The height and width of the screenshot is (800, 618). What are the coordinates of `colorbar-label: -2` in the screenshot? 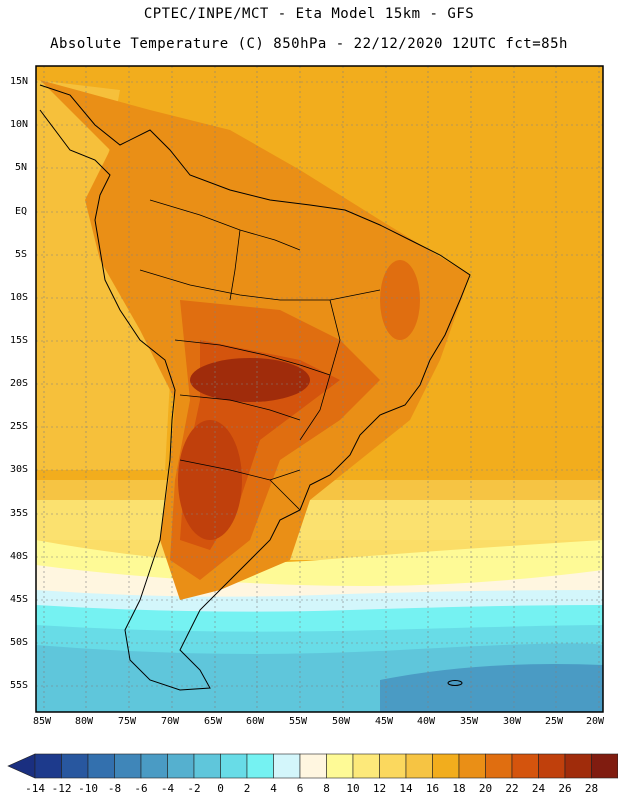 It's located at (194, 788).